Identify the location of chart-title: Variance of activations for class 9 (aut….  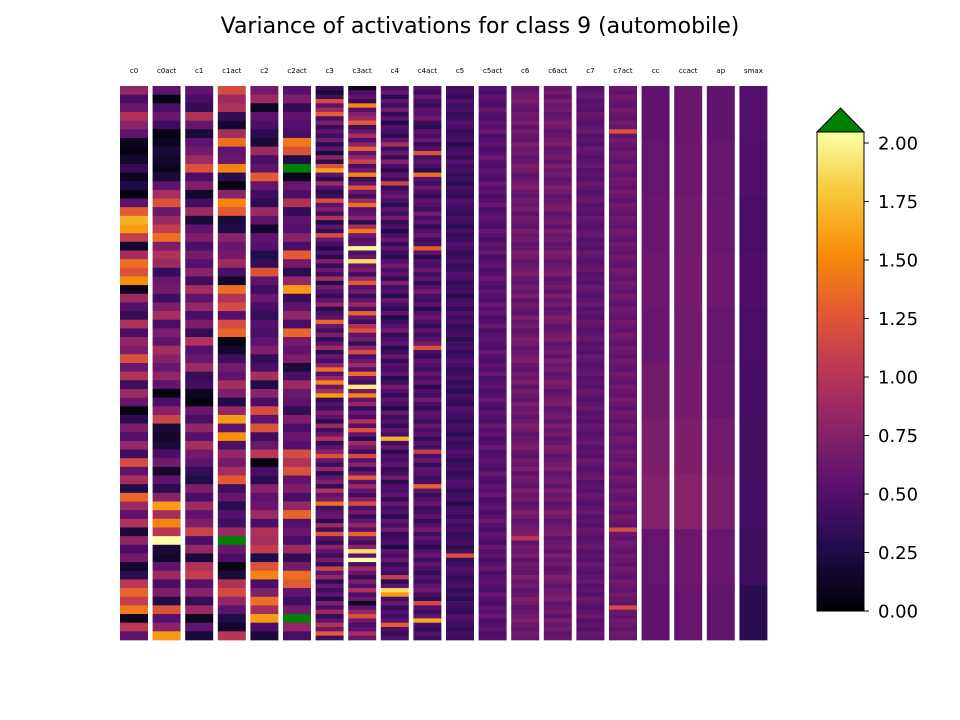
(480, 26).